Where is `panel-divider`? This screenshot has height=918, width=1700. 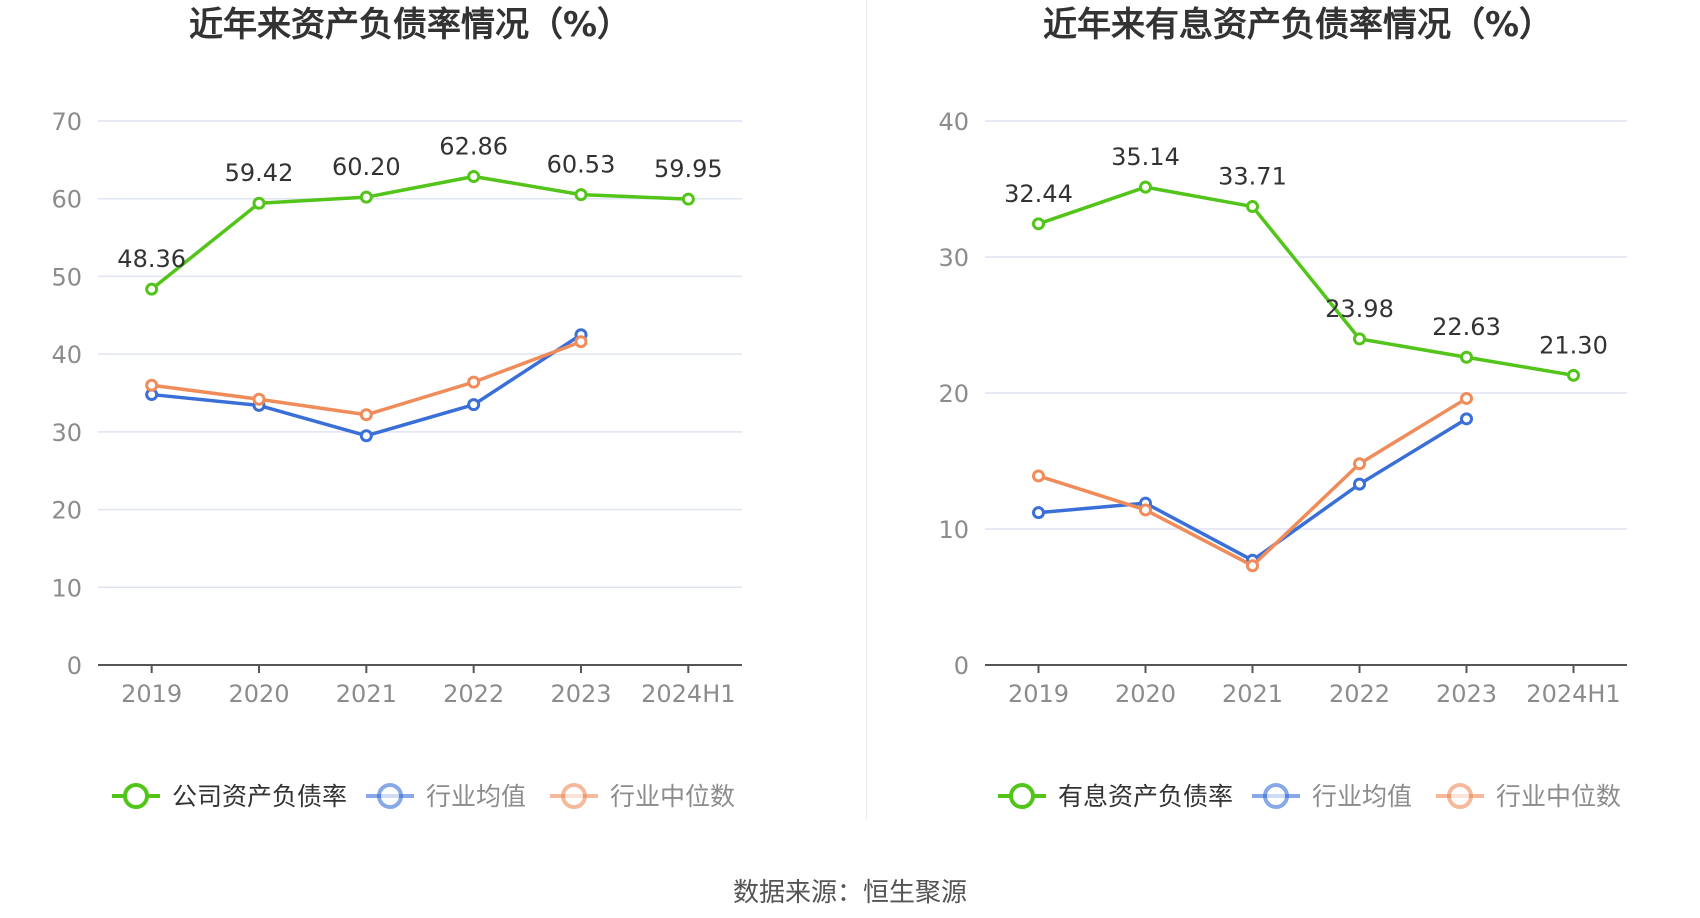
panel-divider is located at coordinates (866, 410).